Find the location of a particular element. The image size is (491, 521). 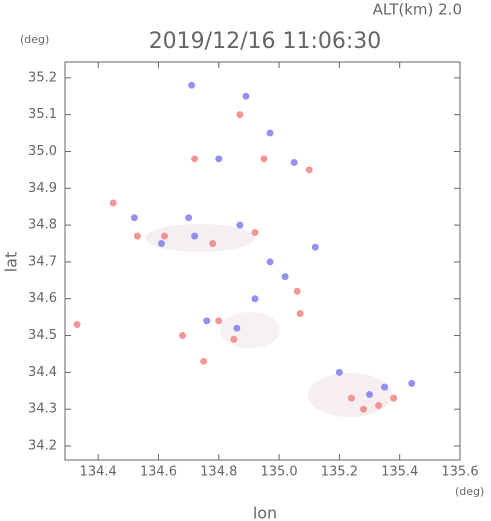

x-unit: (deg) is located at coordinates (469, 491).